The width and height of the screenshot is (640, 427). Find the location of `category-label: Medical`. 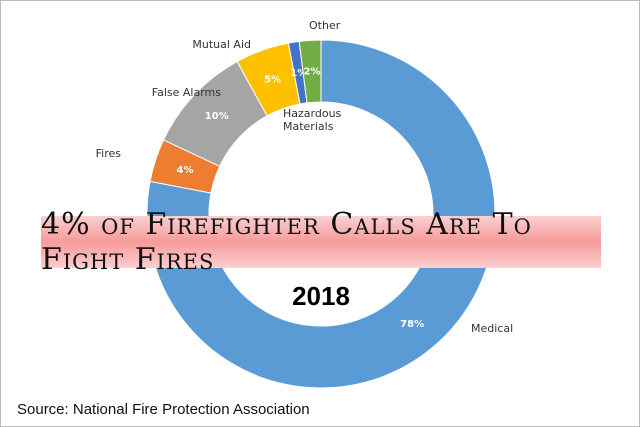

category-label: Medical is located at coordinates (492, 328).